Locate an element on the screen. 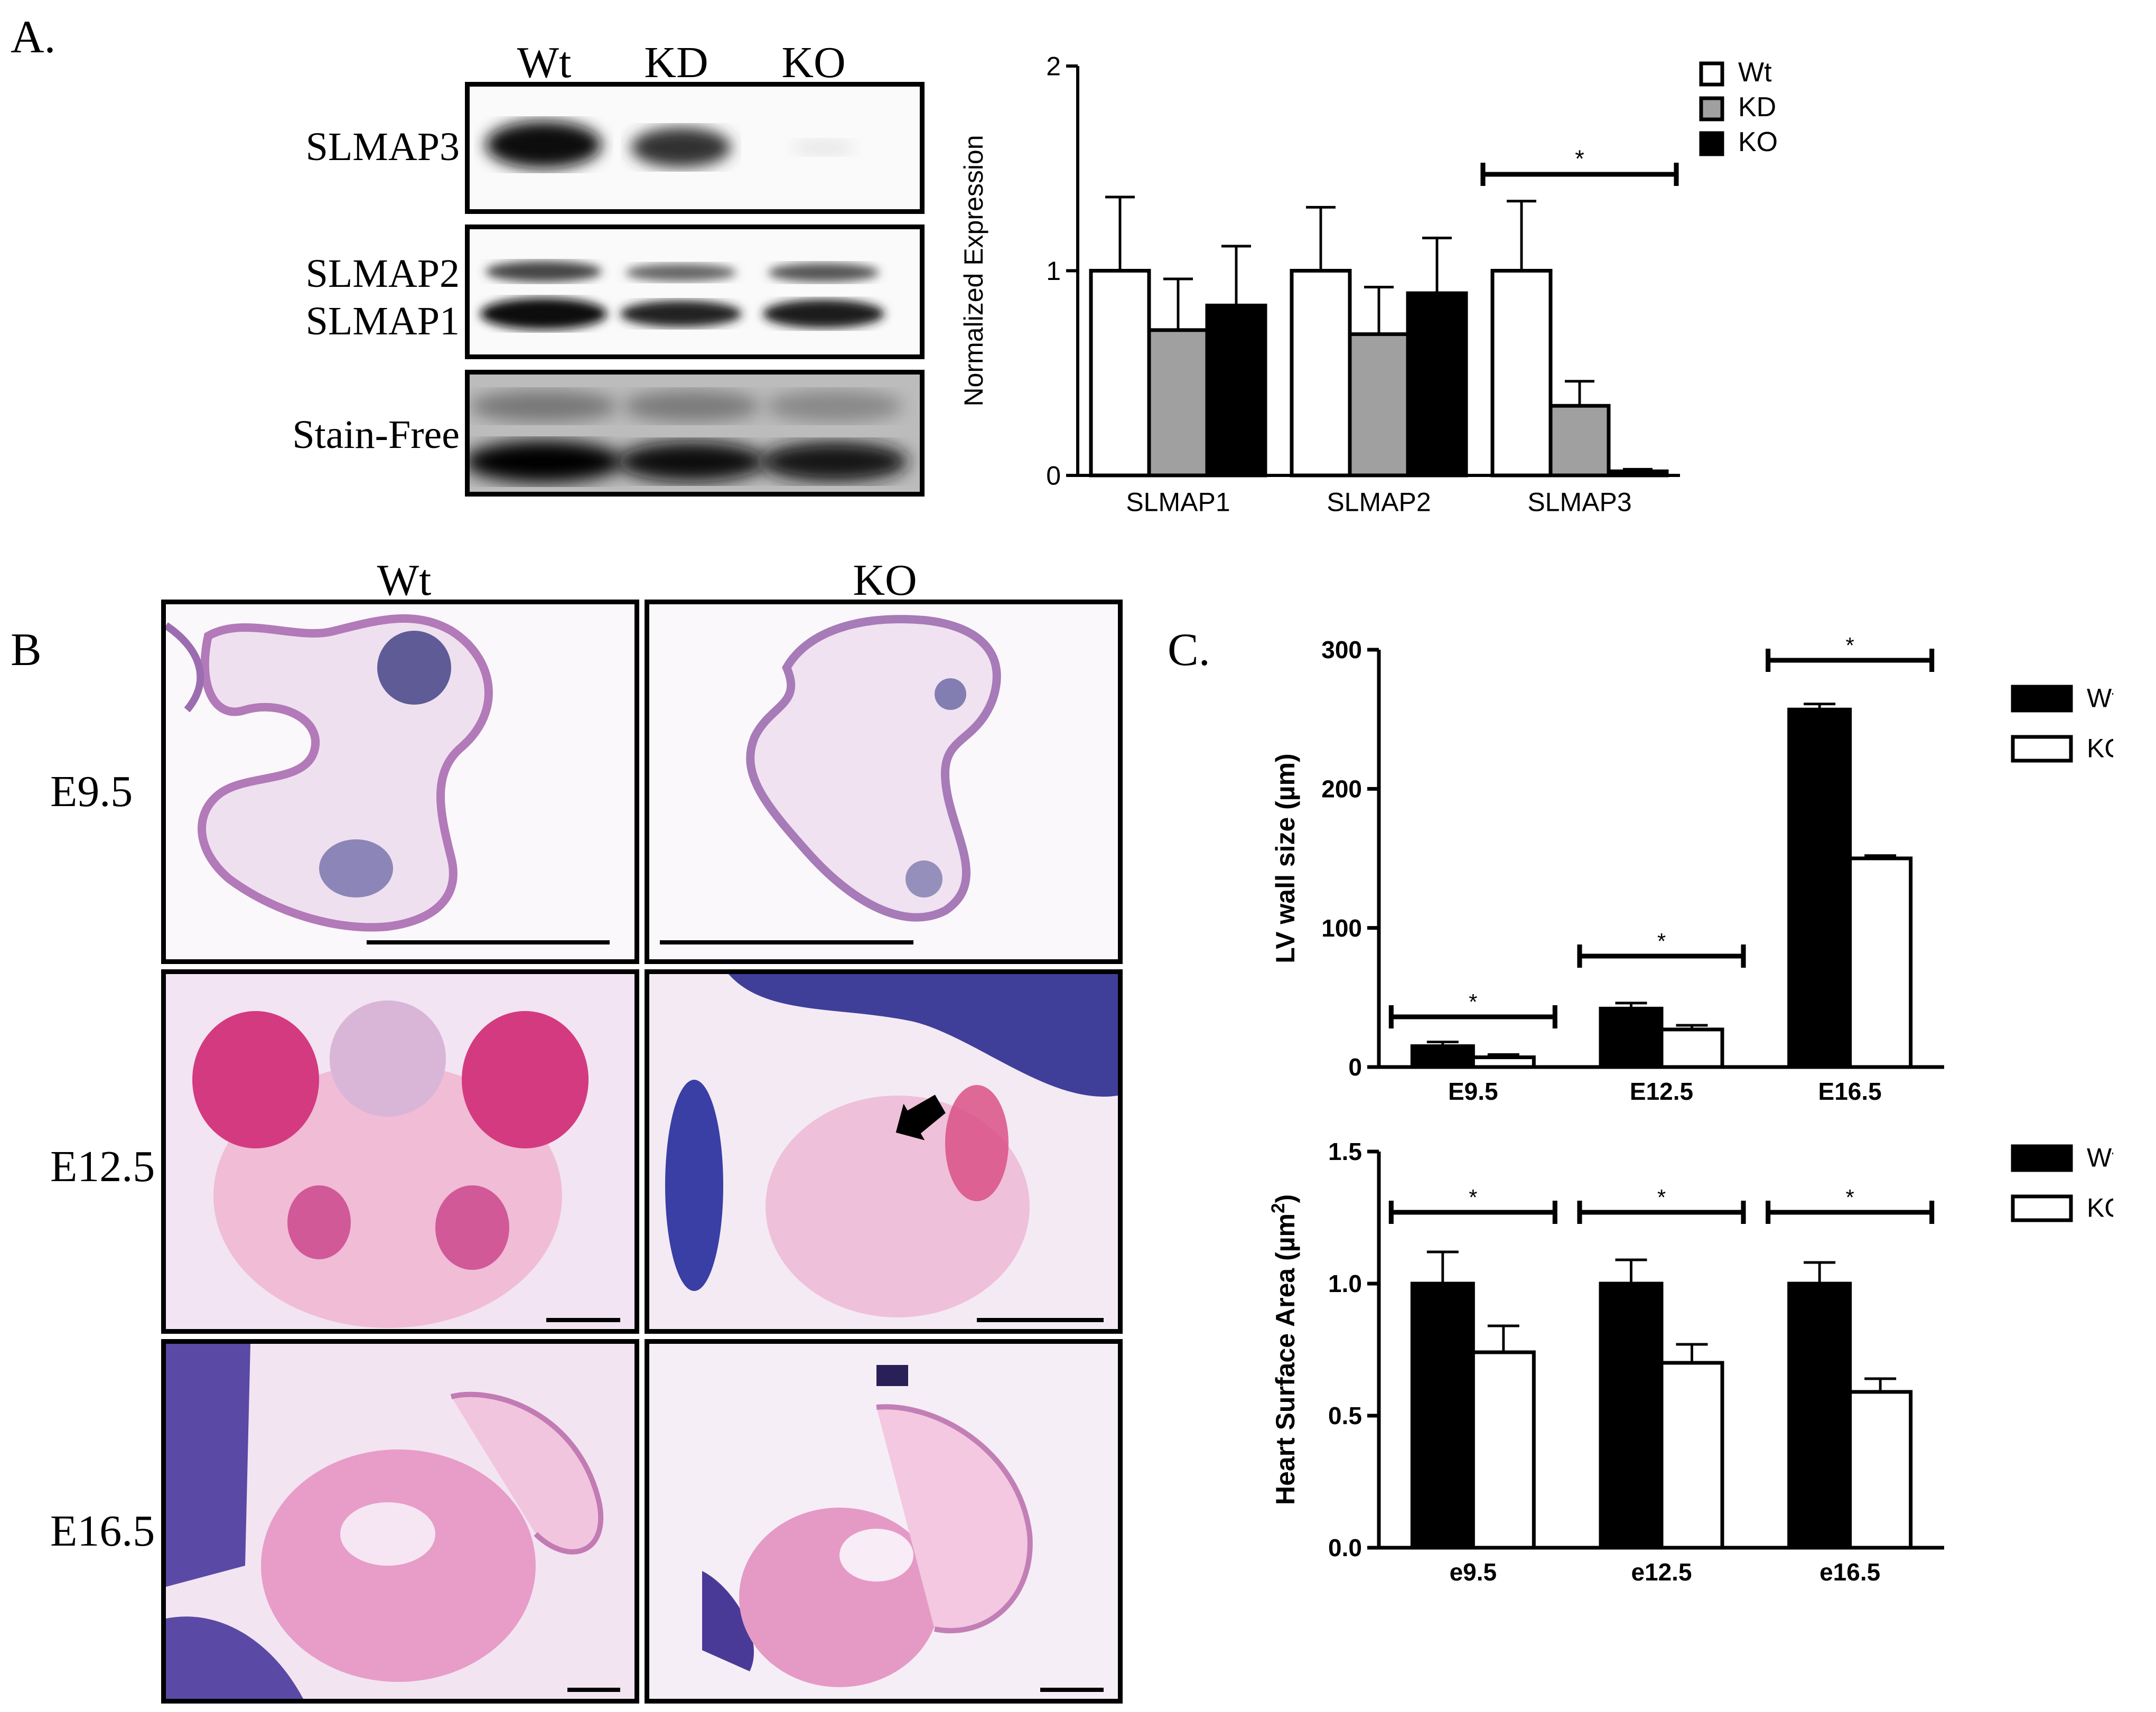  y-tick-label: 1.5 is located at coordinates (1345, 1151).